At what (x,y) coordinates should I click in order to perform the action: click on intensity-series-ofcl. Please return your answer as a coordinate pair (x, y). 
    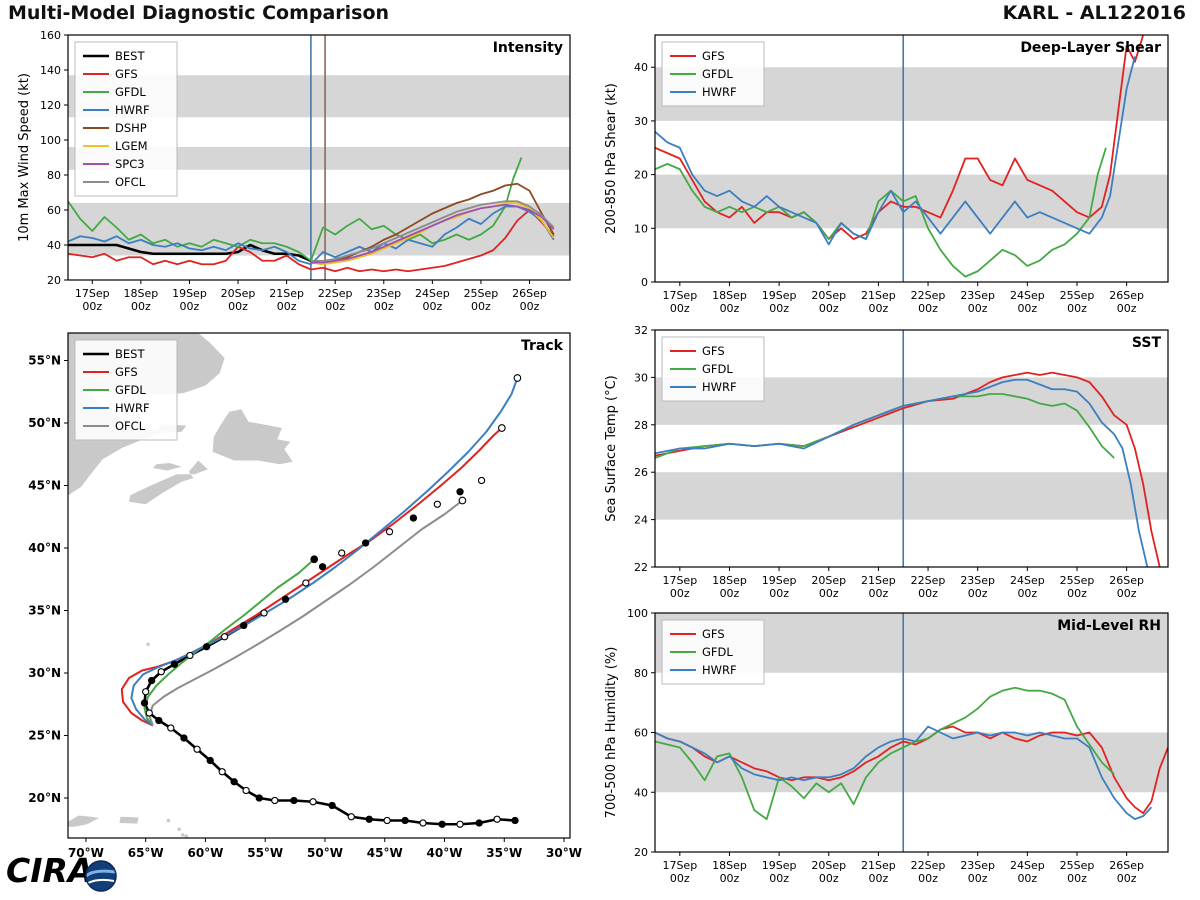
    Looking at the image, I should click on (432, 231).